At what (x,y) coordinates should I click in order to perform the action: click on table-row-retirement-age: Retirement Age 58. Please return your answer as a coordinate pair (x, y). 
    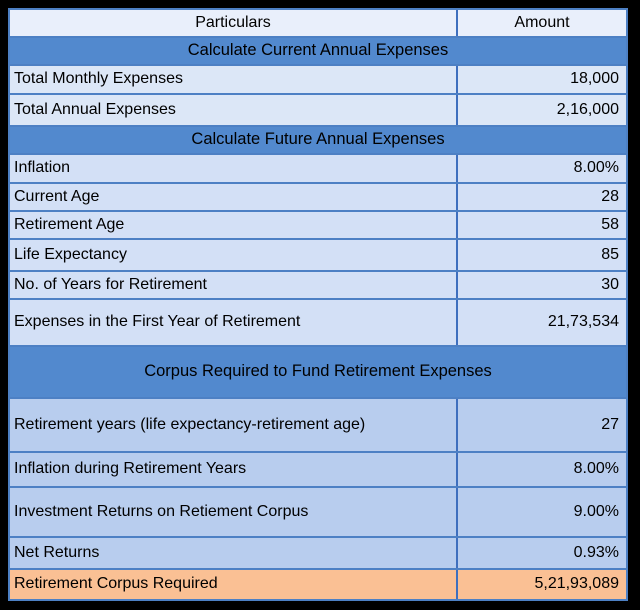
    Looking at the image, I should click on (318, 226).